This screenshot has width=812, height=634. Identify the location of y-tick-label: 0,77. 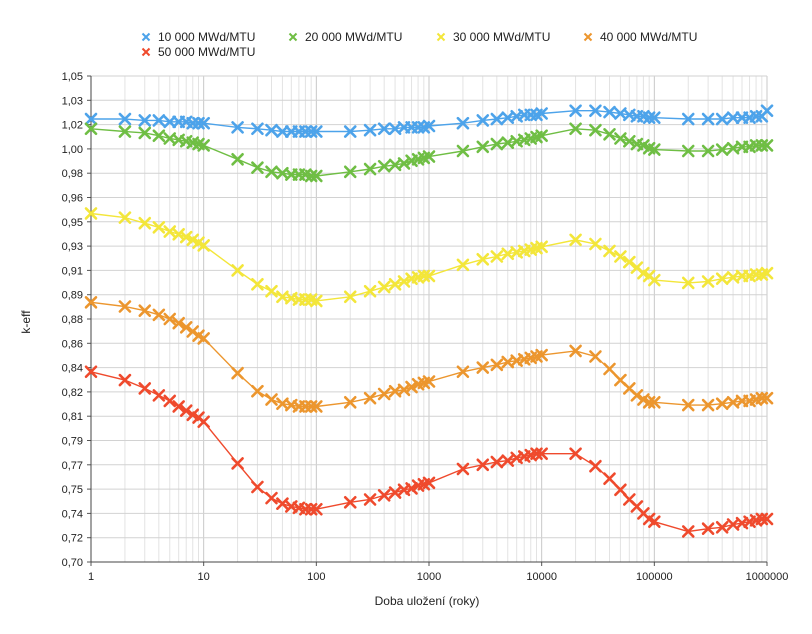
(72, 466).